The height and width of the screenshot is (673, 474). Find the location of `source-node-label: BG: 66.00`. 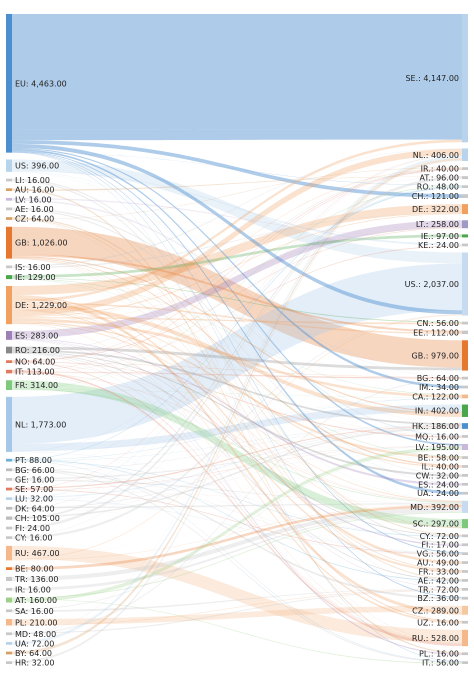

source-node-label: BG: 66.00 is located at coordinates (35, 470).